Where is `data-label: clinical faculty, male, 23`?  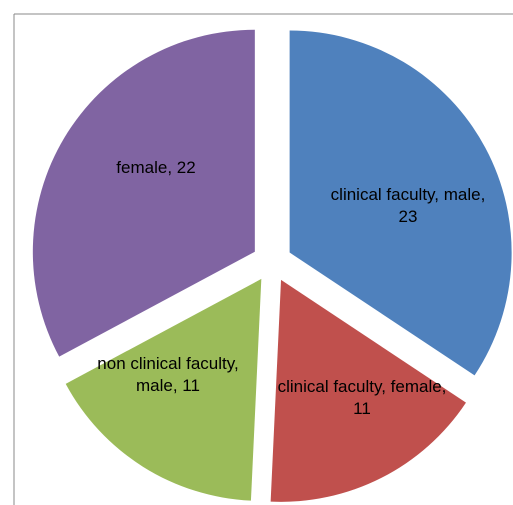
data-label: clinical faculty, male, 23 is located at coordinates (408, 205).